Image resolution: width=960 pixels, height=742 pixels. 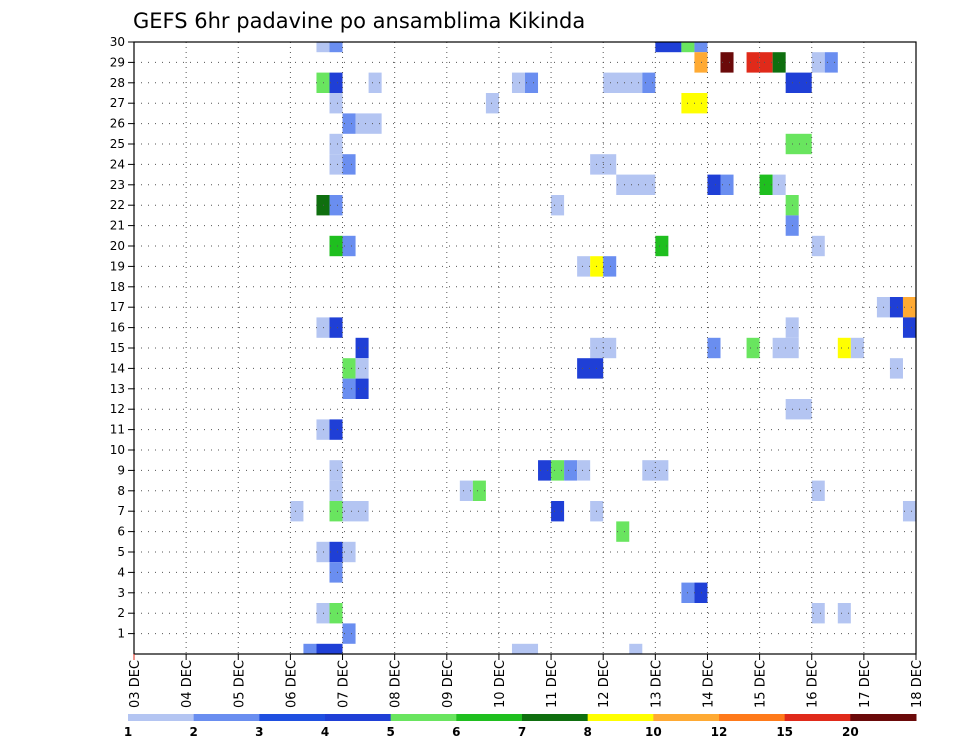 What do you see at coordinates (653, 732) in the screenshot?
I see `legend-label: 10` at bounding box center [653, 732].